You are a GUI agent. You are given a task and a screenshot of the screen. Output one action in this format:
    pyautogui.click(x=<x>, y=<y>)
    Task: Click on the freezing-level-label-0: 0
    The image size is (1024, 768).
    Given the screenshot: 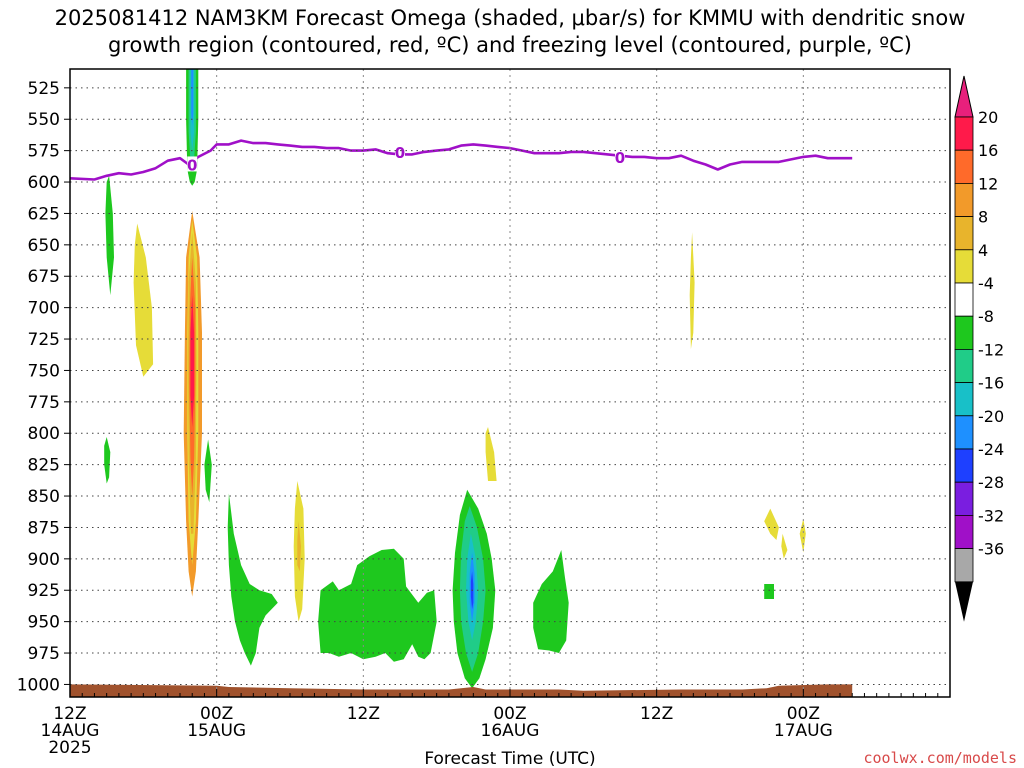 What is the action you would take?
    pyautogui.click(x=192, y=165)
    